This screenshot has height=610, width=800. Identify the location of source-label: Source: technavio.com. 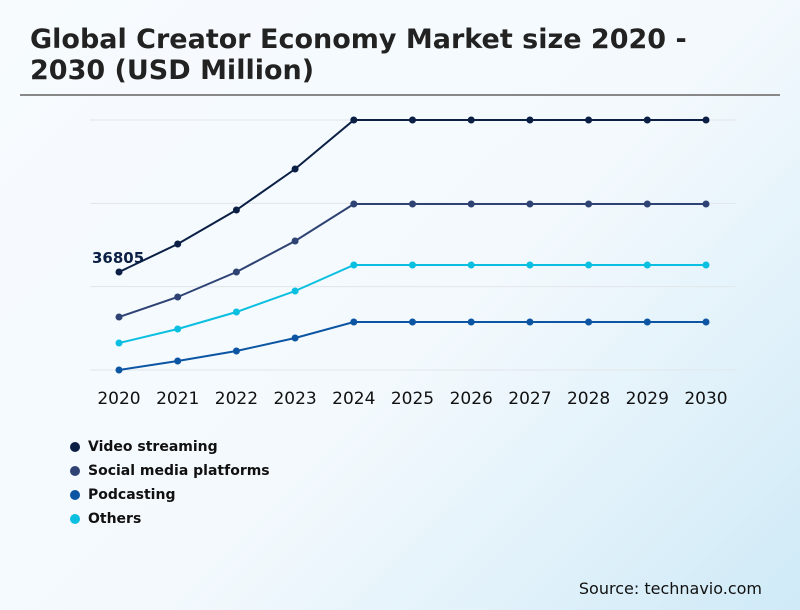
(670, 588).